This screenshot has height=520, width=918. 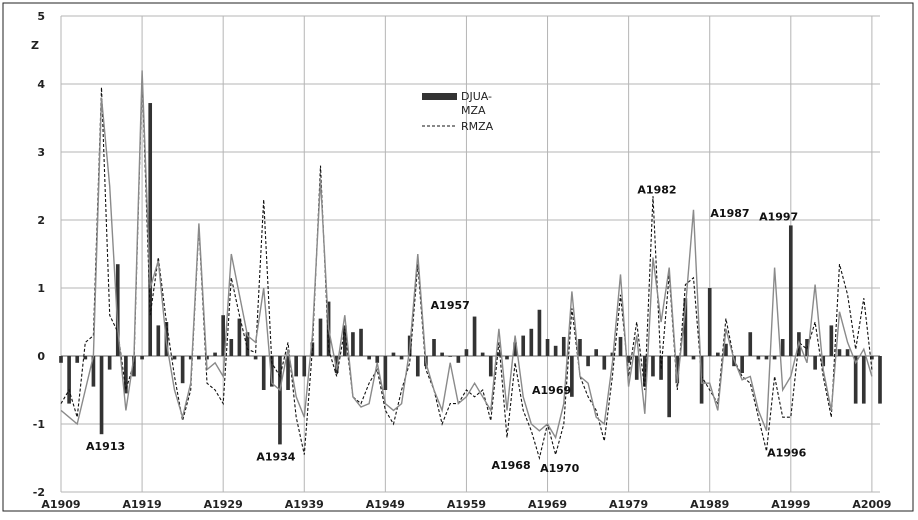 What do you see at coordinates (142, 504) in the screenshot?
I see `x-tick-label: A1919` at bounding box center [142, 504].